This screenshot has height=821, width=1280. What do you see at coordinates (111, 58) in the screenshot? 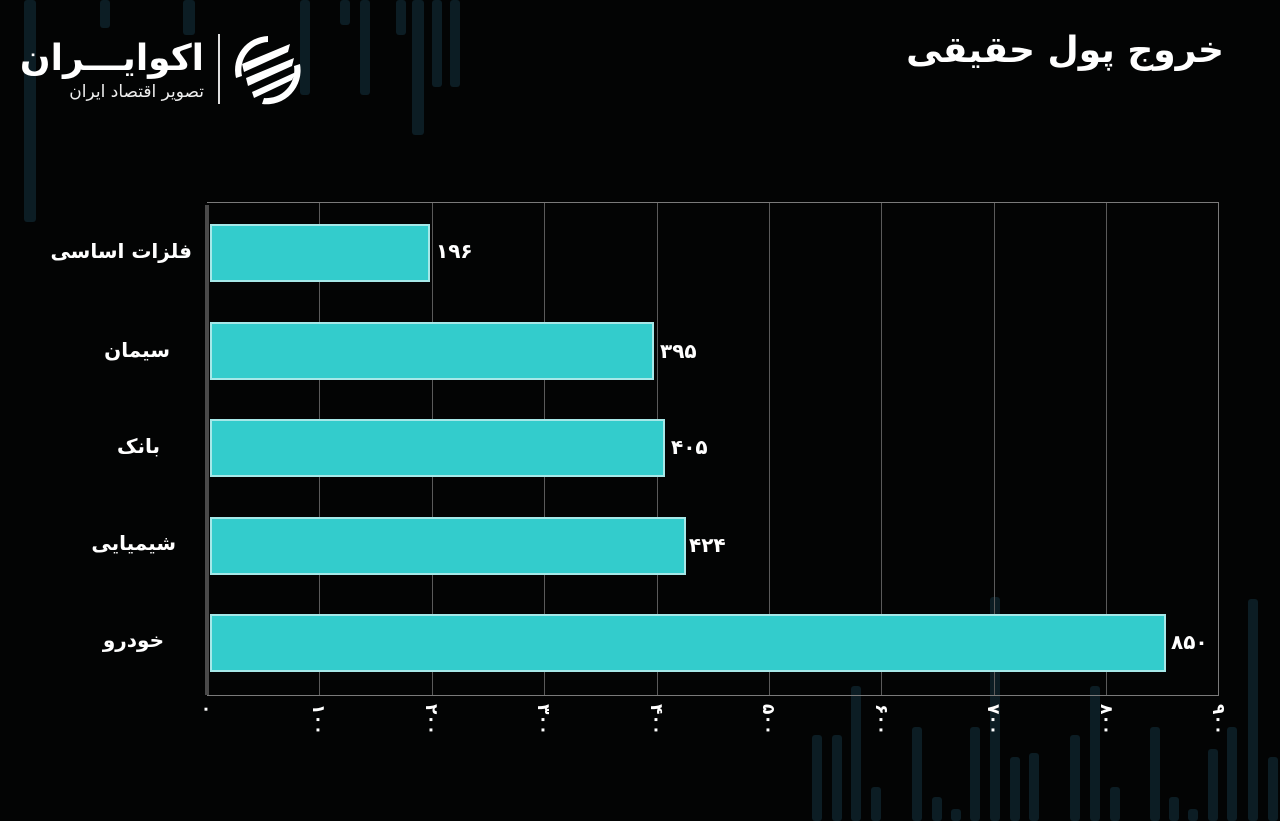
I see `brand-name: اکوایـــران` at bounding box center [111, 58].